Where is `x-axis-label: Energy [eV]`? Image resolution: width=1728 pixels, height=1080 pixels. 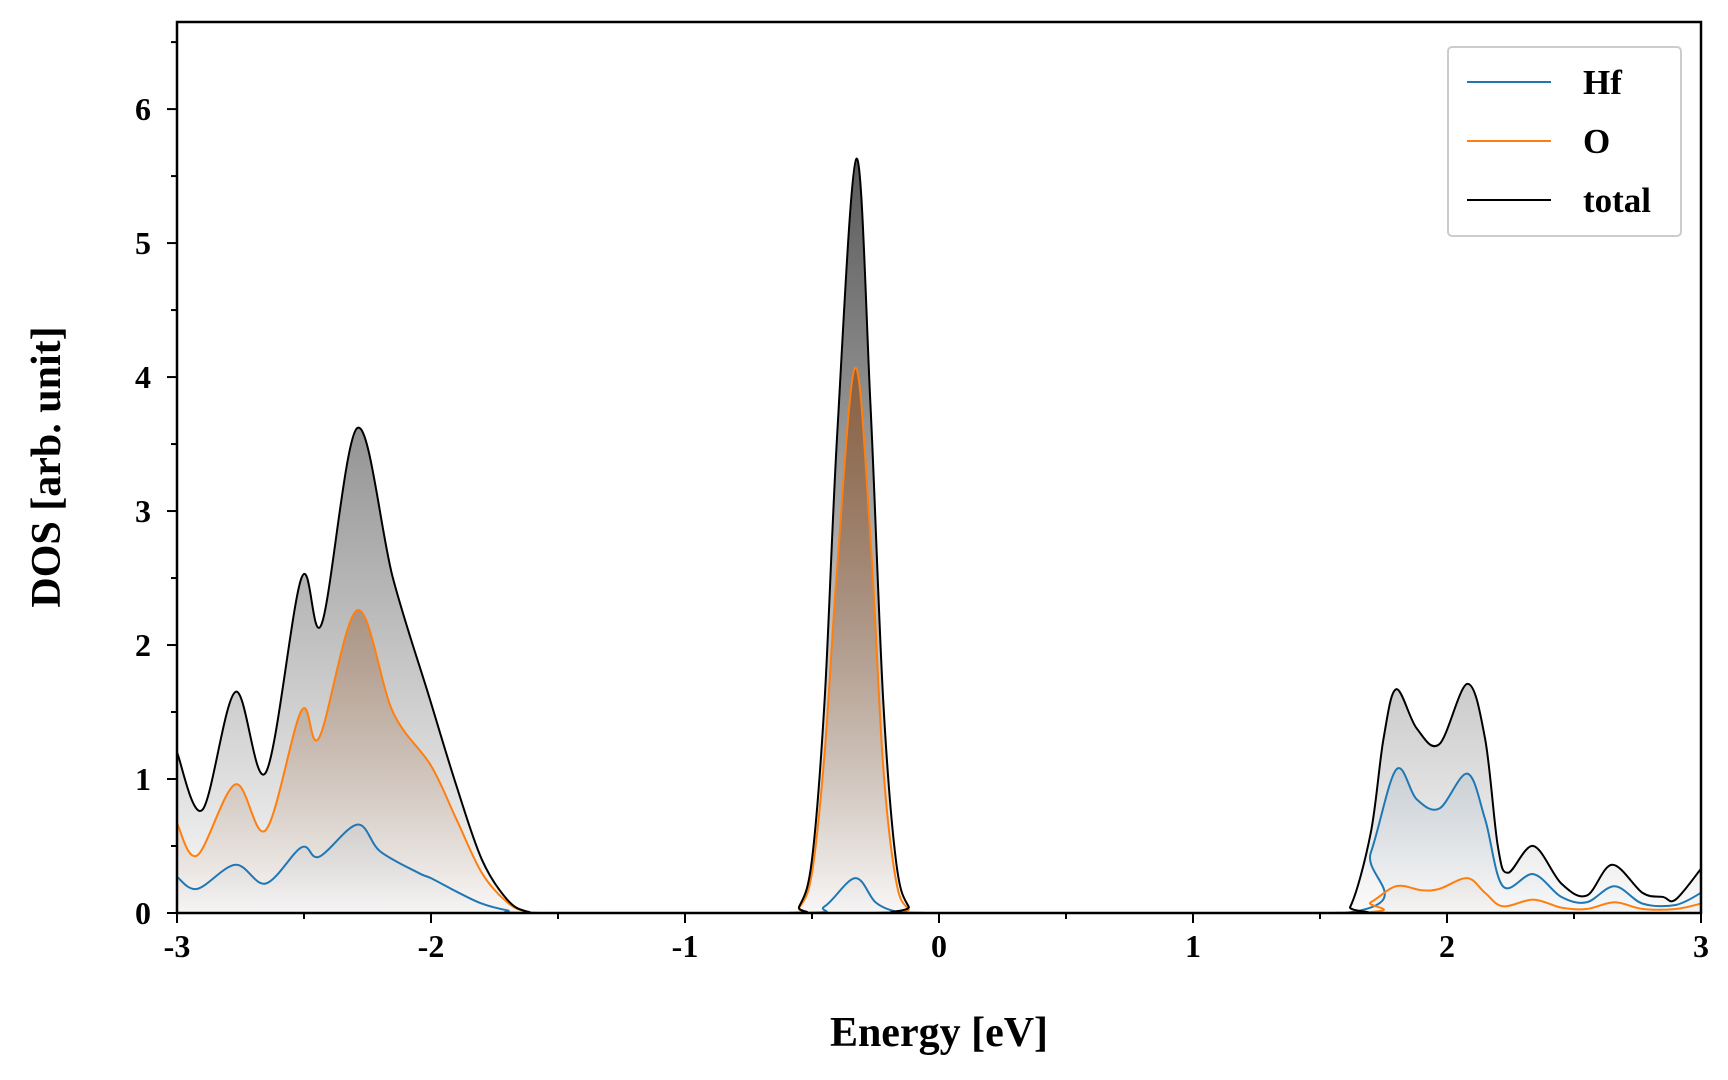 x-axis-label: Energy [eV] is located at coordinates (939, 1033).